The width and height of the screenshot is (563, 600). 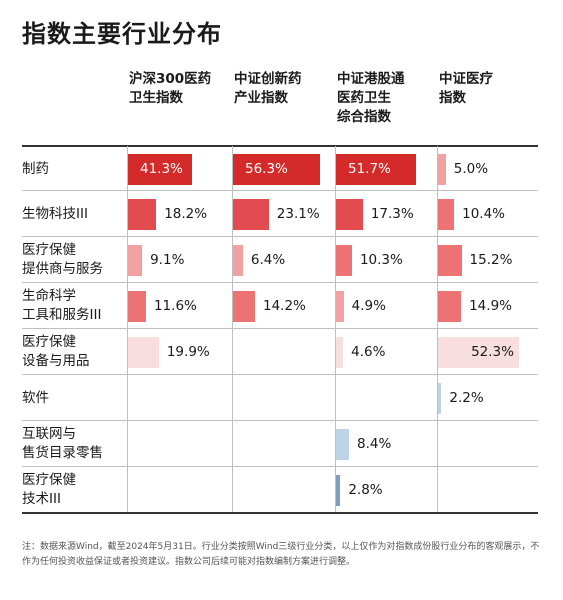 I want to click on value-label: 2.2%, so click(x=466, y=397).